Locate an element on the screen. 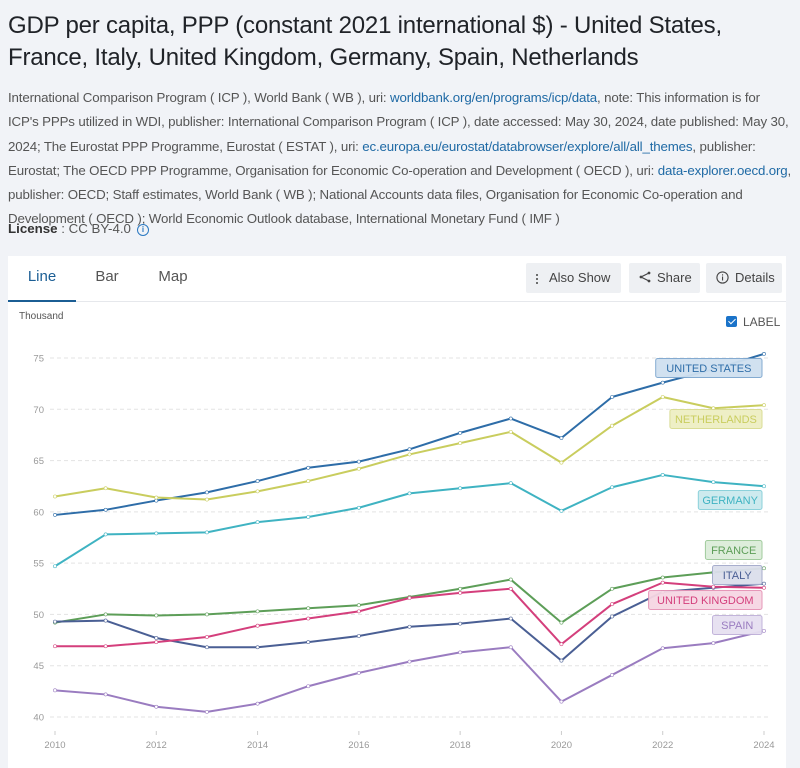 The width and height of the screenshot is (800, 768). tab-line: Line is located at coordinates (42, 279).